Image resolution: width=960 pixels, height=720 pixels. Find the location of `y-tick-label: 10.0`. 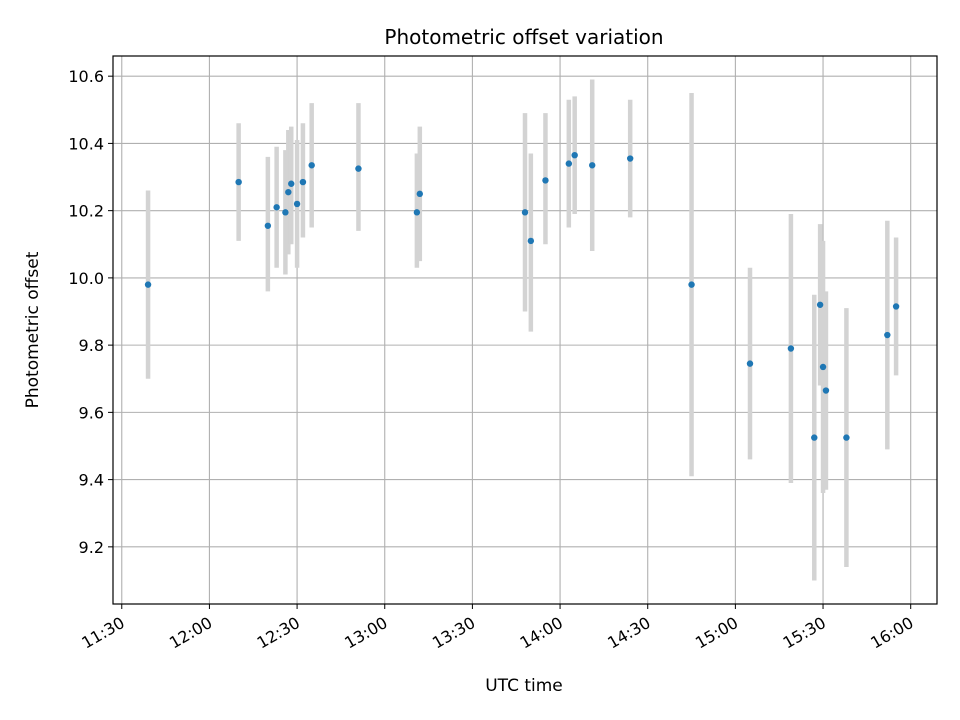

y-tick-label: 10.0 is located at coordinates (86, 278).